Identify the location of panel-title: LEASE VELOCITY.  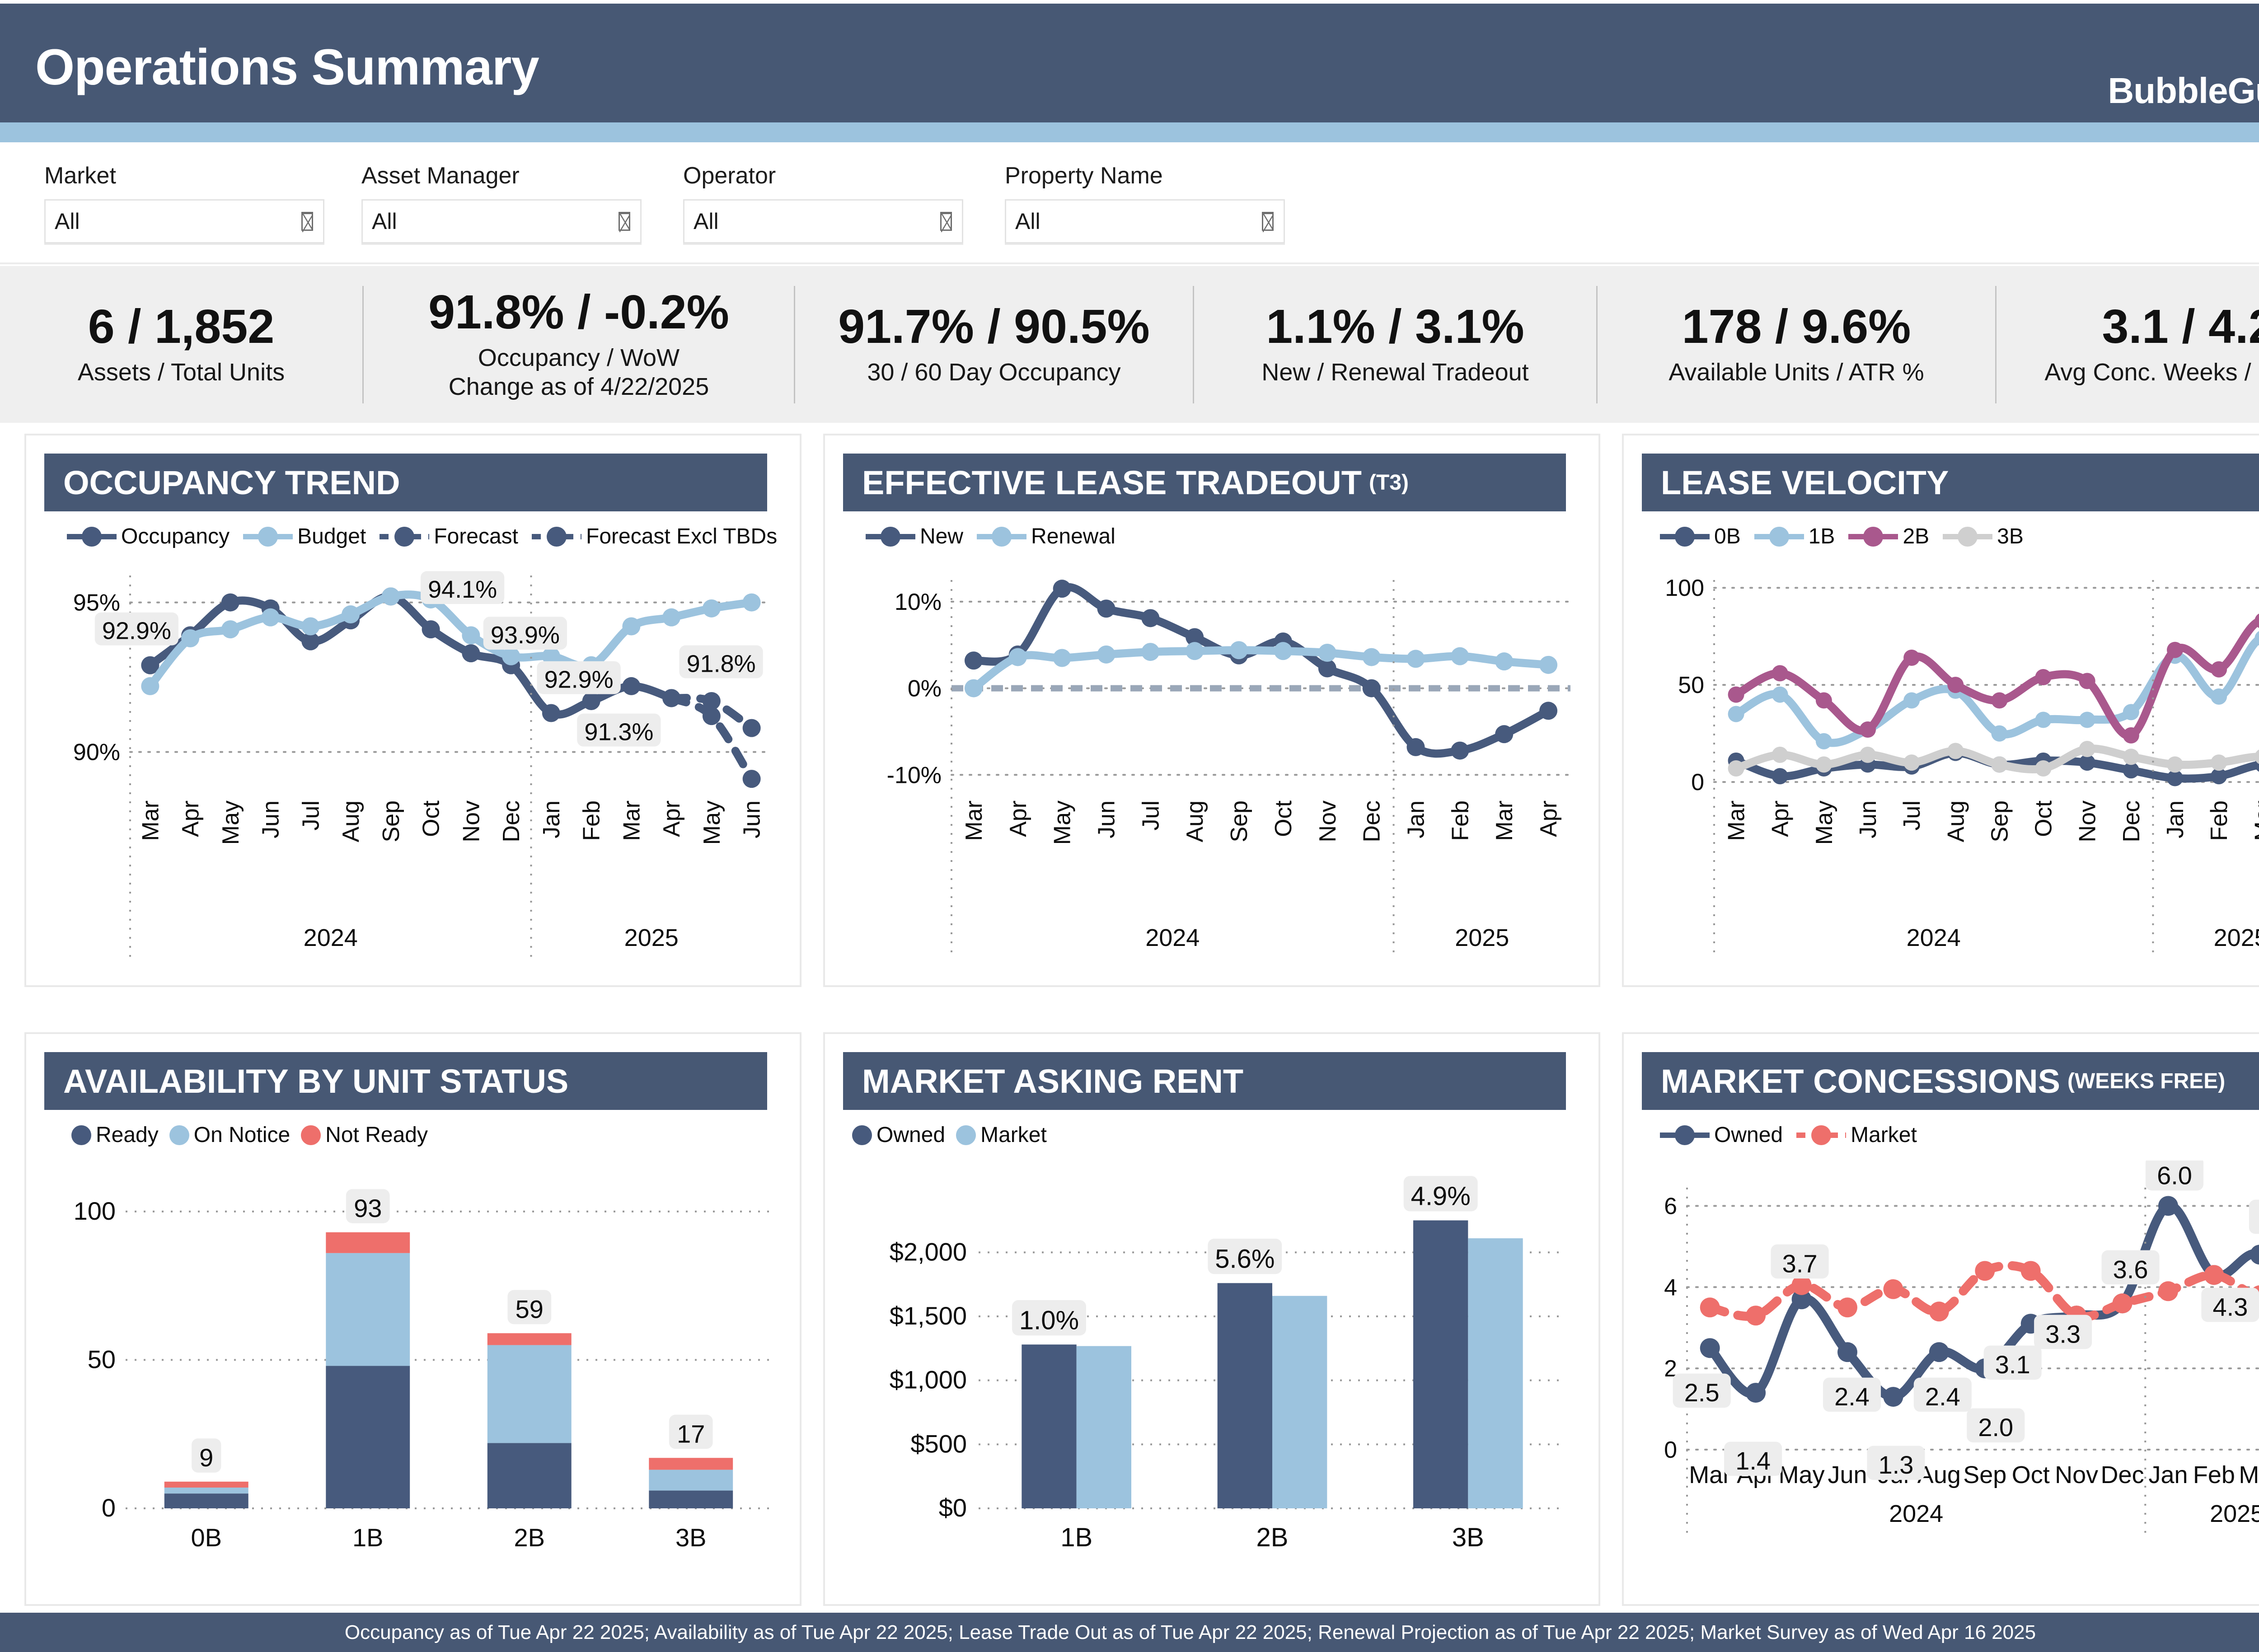
(1805, 482).